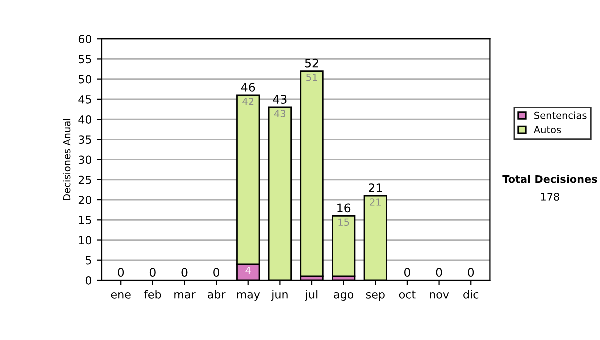 The width and height of the screenshot is (600, 340). I want to click on text: Total Decisiones, so click(550, 179).